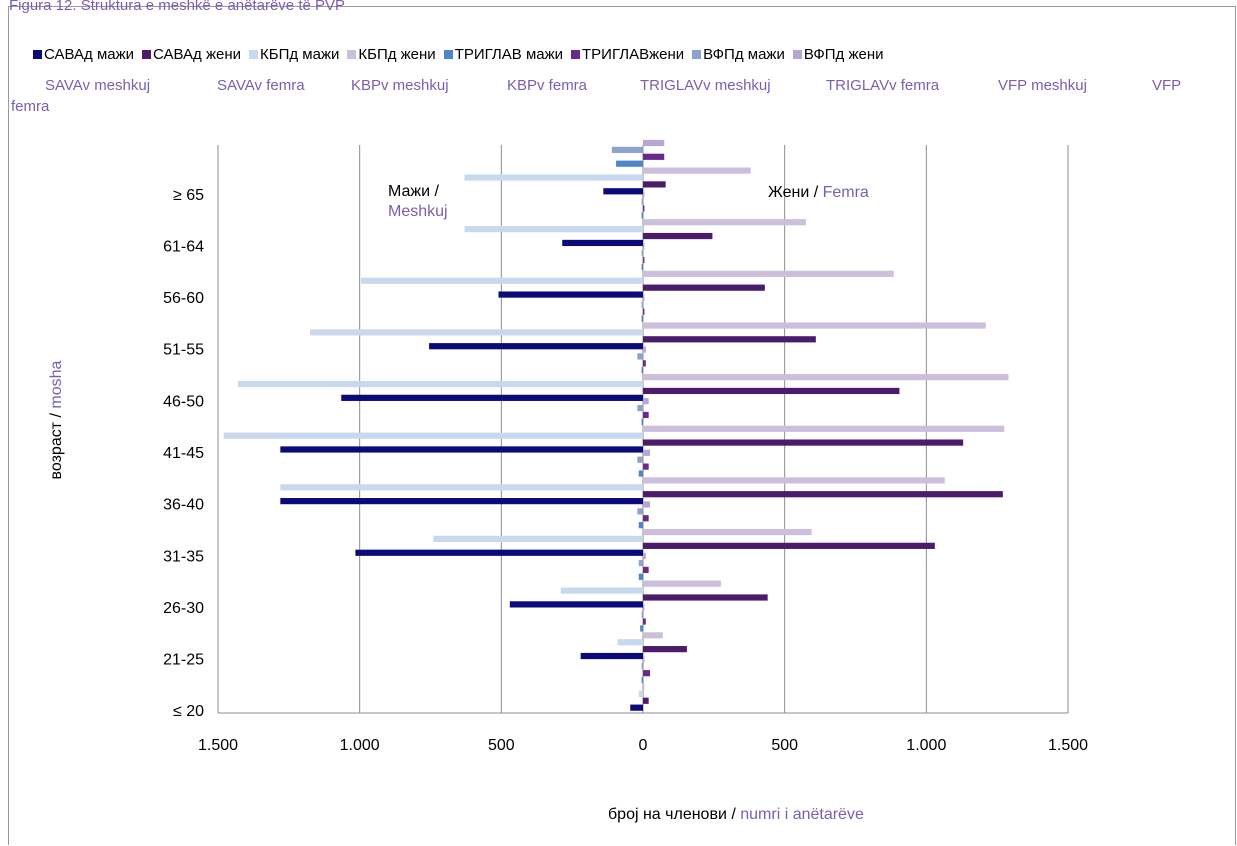  What do you see at coordinates (547, 85) in the screenshot?
I see `legend-albanian-label: KBPv femra` at bounding box center [547, 85].